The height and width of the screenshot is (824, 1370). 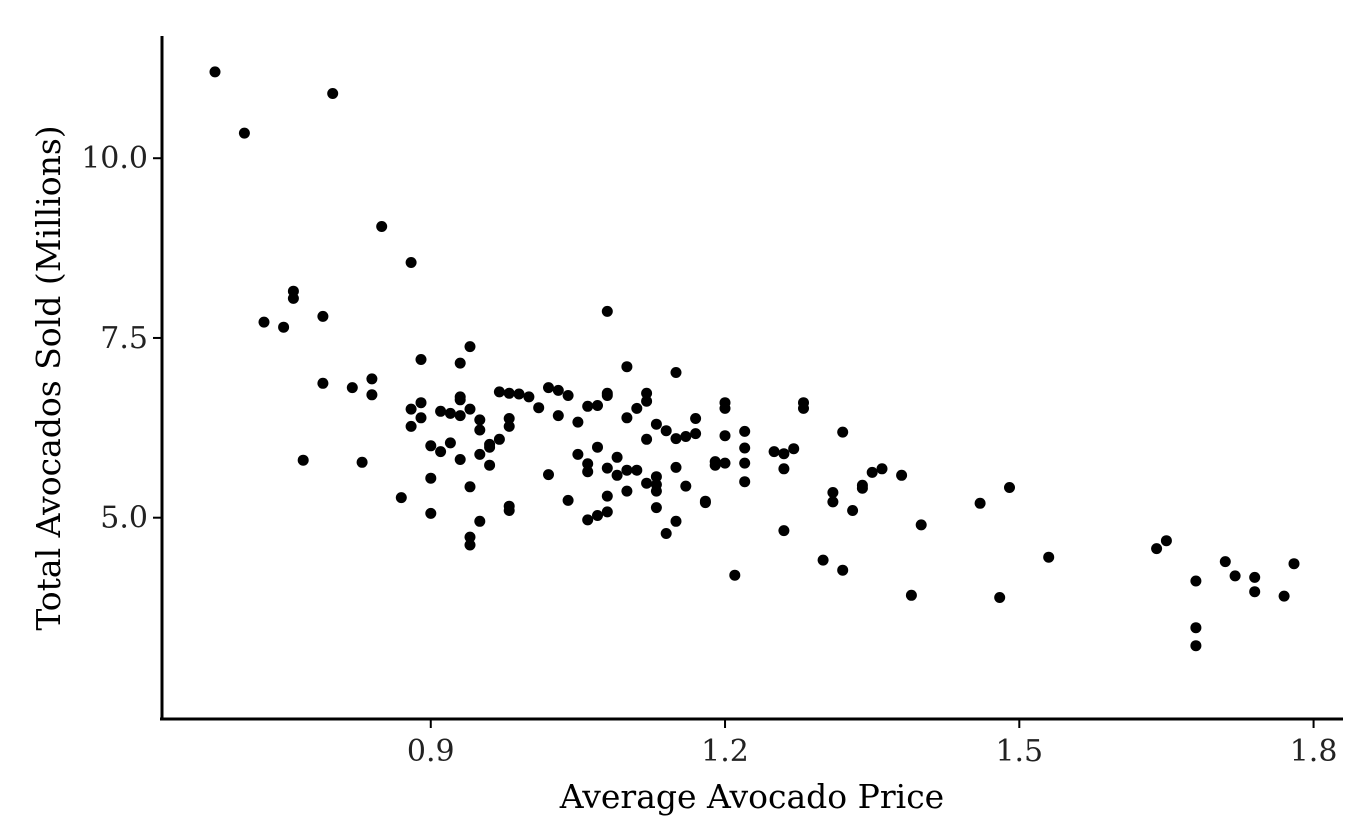 I want to click on x-tick-label: 0.9, so click(x=431, y=751).